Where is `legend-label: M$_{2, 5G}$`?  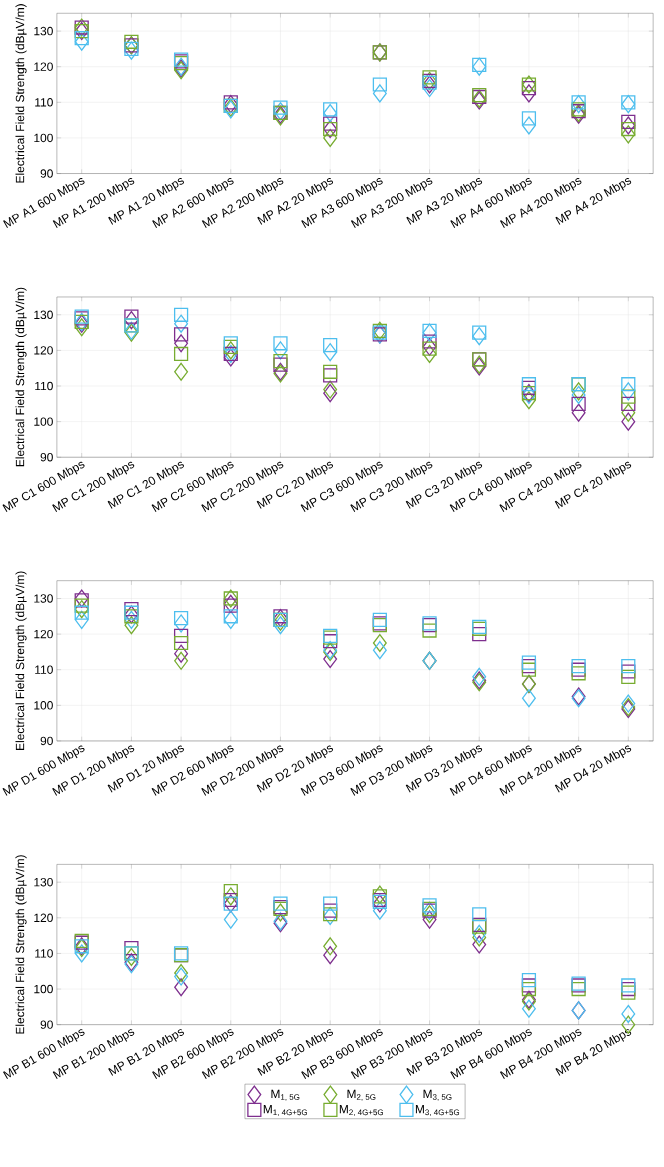
legend-label: M$_{2, 5G}$ is located at coordinates (361, 1095).